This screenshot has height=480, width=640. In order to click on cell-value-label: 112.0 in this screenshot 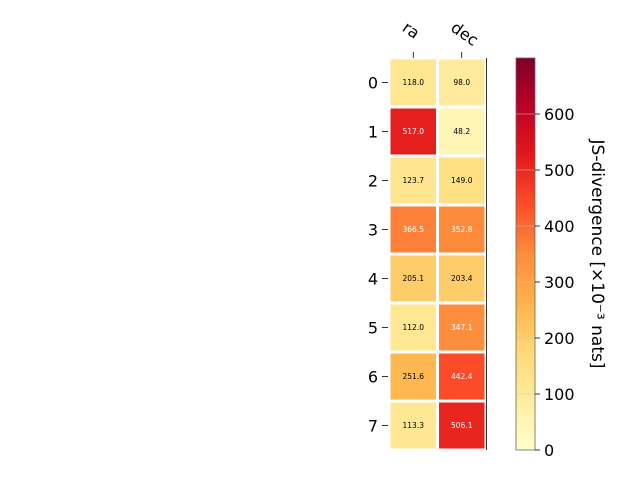, I will do `click(414, 327)`.